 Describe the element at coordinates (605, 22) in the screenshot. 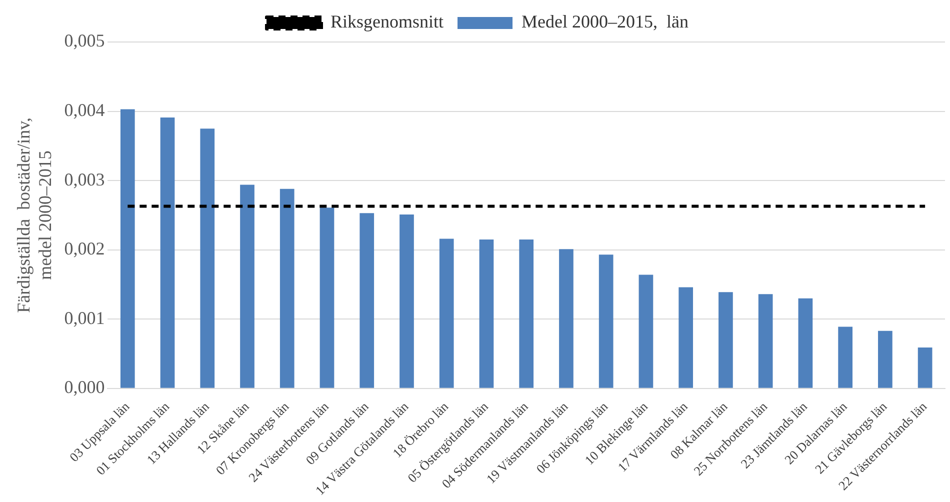

I see `legend-label: Medel 2000–2015, län` at that location.